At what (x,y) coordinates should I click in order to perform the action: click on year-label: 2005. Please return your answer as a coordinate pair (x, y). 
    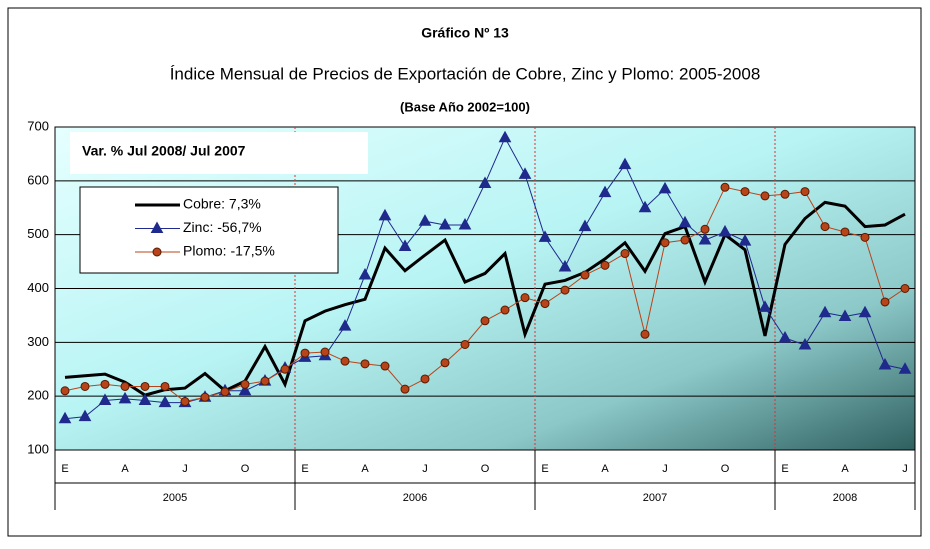
    Looking at the image, I should click on (175, 498).